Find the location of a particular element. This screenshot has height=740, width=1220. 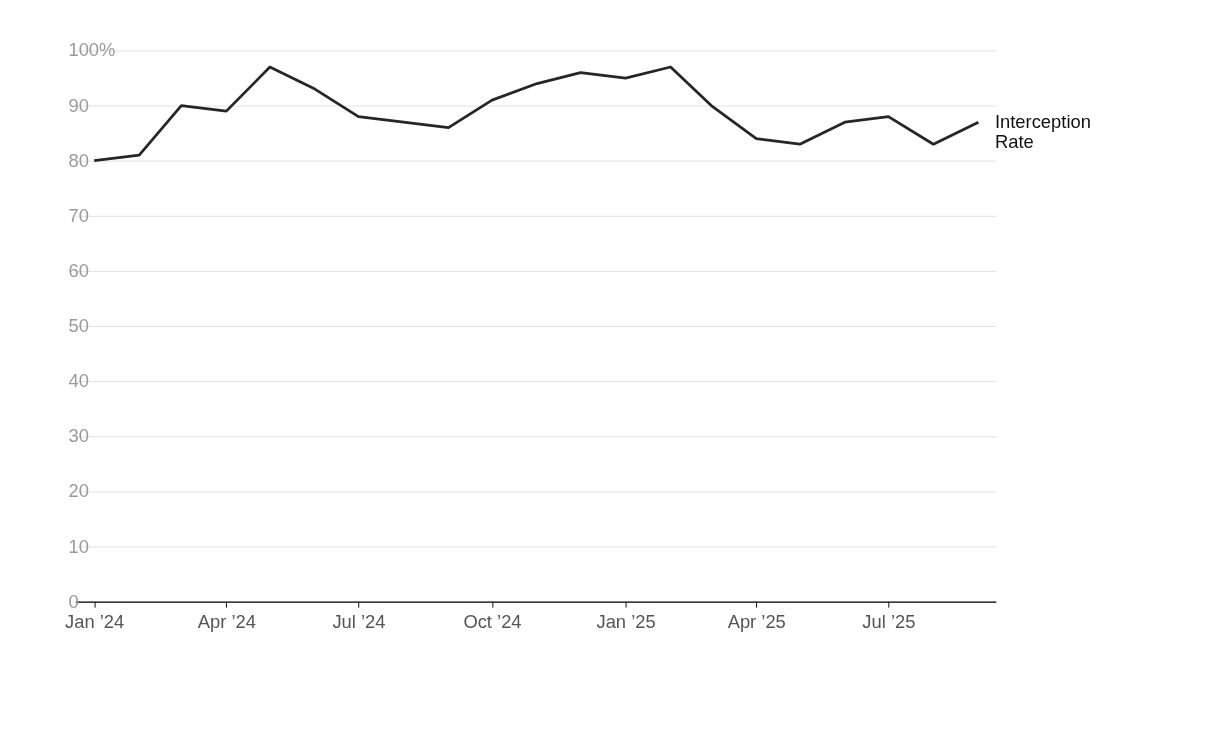

y-tick-label: 100% is located at coordinates (92, 50).